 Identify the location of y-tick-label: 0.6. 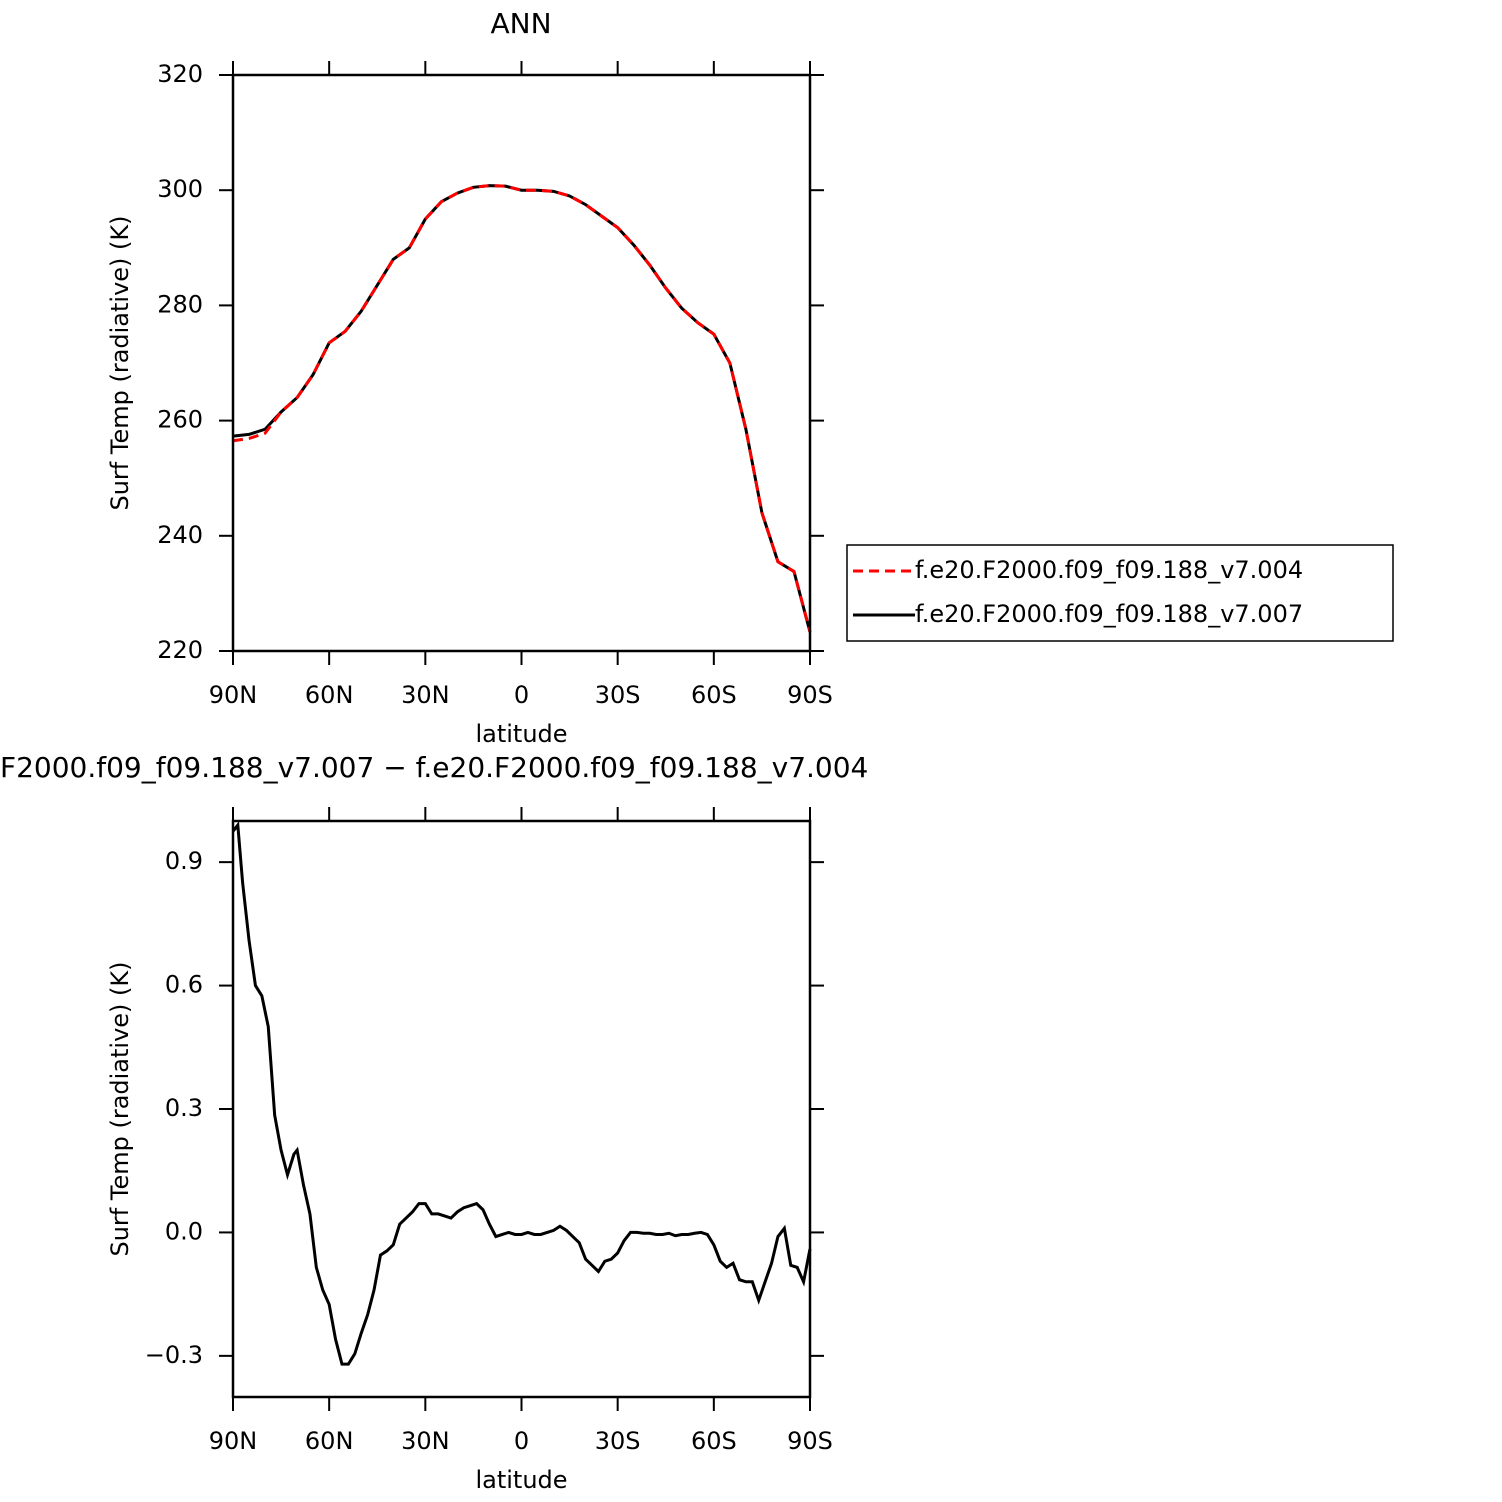
(184, 985).